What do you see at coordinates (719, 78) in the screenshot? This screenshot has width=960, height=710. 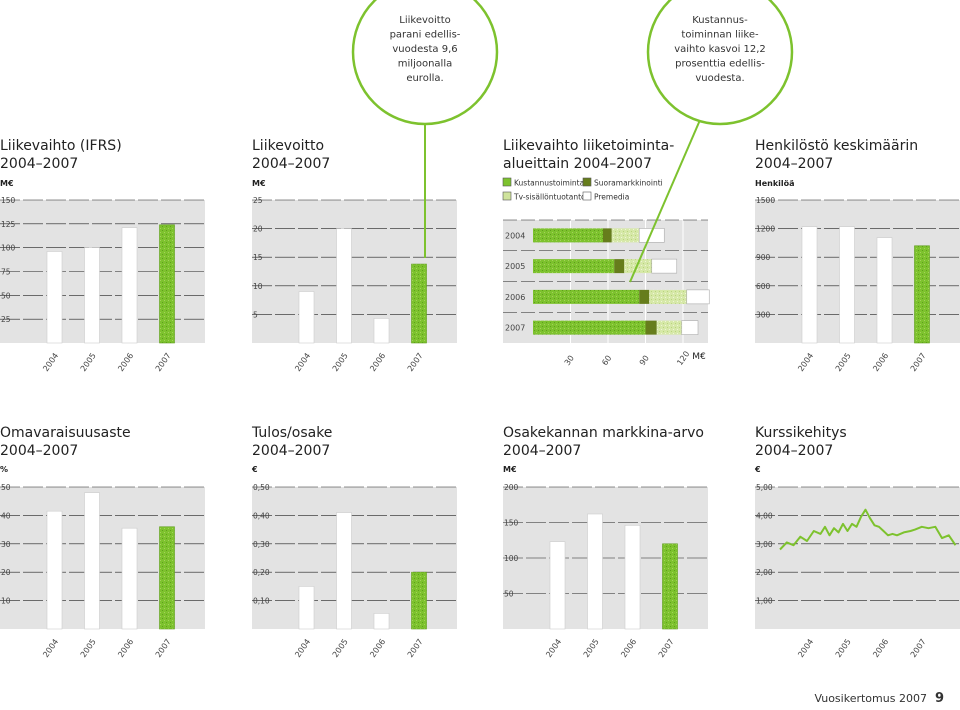 I see `callout-line: vuodesta.` at bounding box center [719, 78].